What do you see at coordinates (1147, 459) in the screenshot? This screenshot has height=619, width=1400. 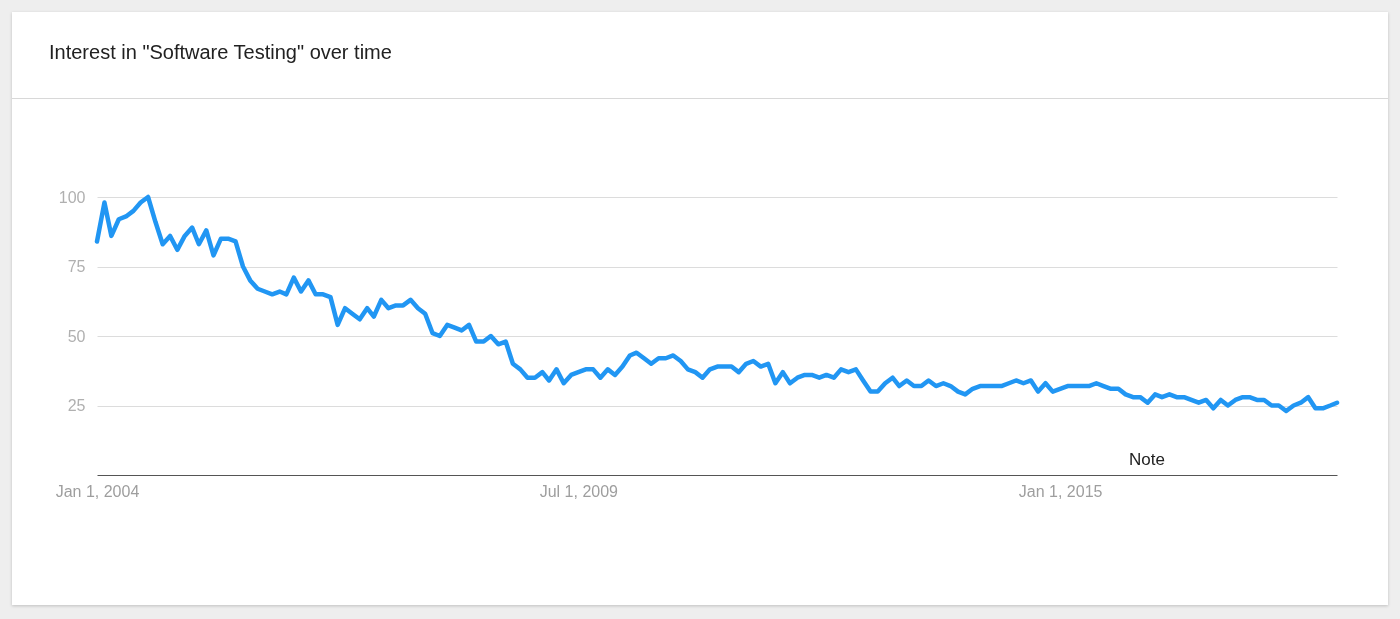 I see `annotation: Note` at bounding box center [1147, 459].